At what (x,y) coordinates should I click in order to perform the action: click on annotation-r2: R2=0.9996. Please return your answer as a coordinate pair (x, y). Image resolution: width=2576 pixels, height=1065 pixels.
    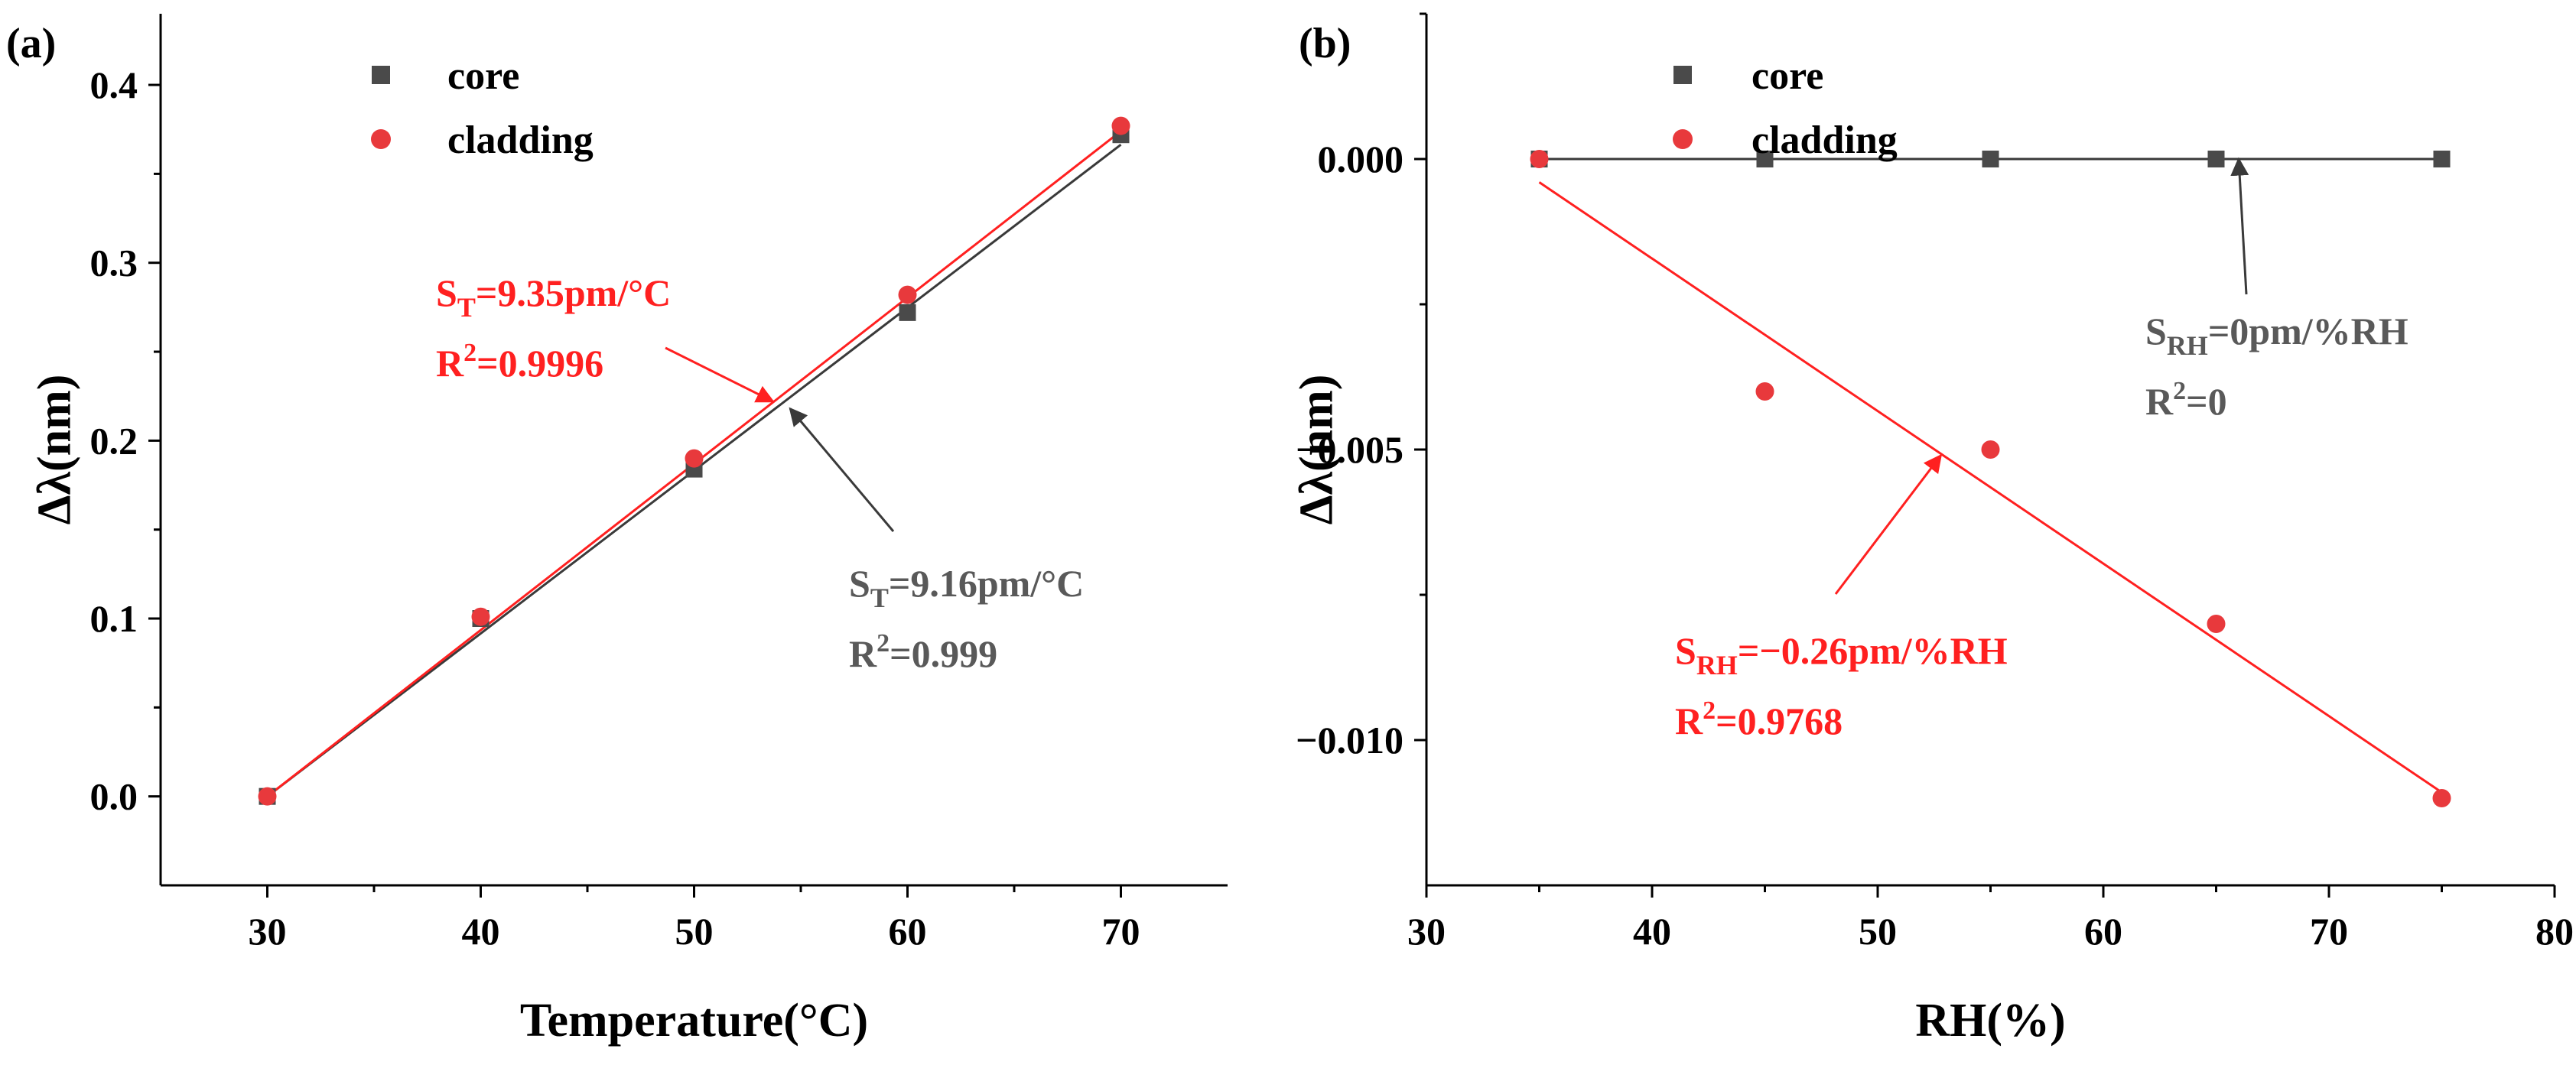
    Looking at the image, I should click on (519, 362).